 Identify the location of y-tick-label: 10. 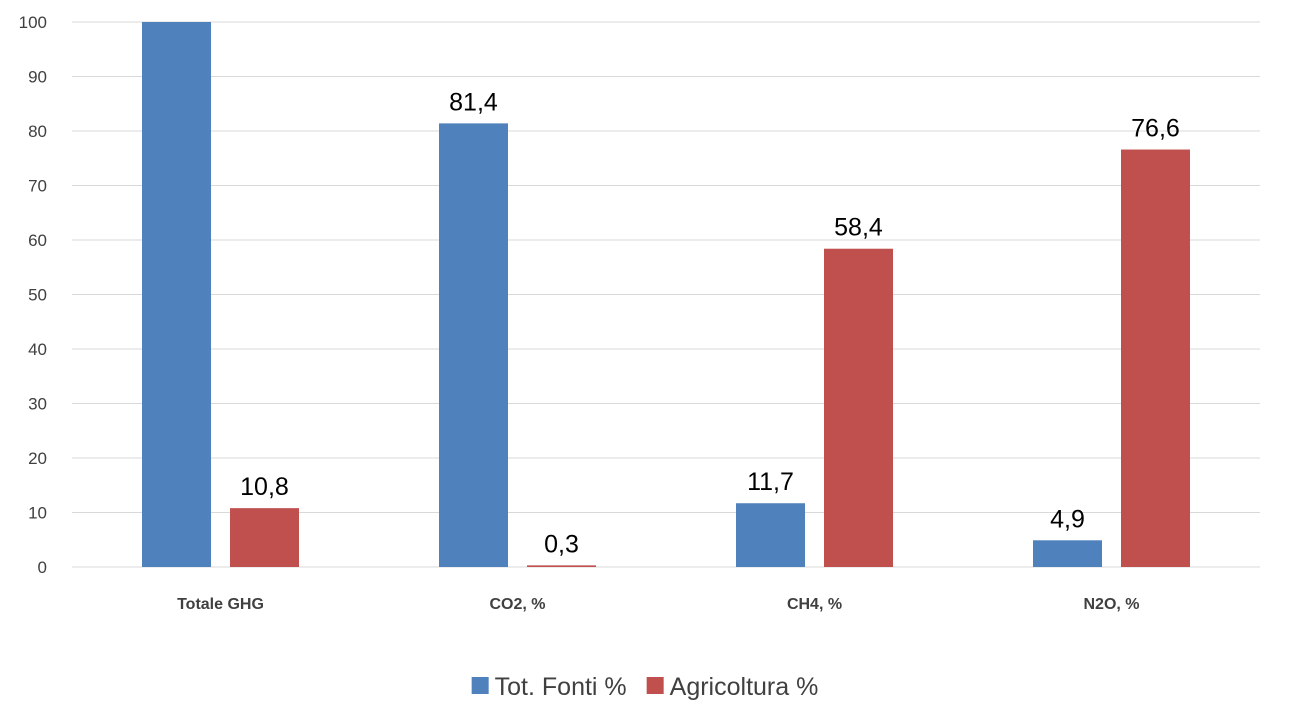
(37, 513).